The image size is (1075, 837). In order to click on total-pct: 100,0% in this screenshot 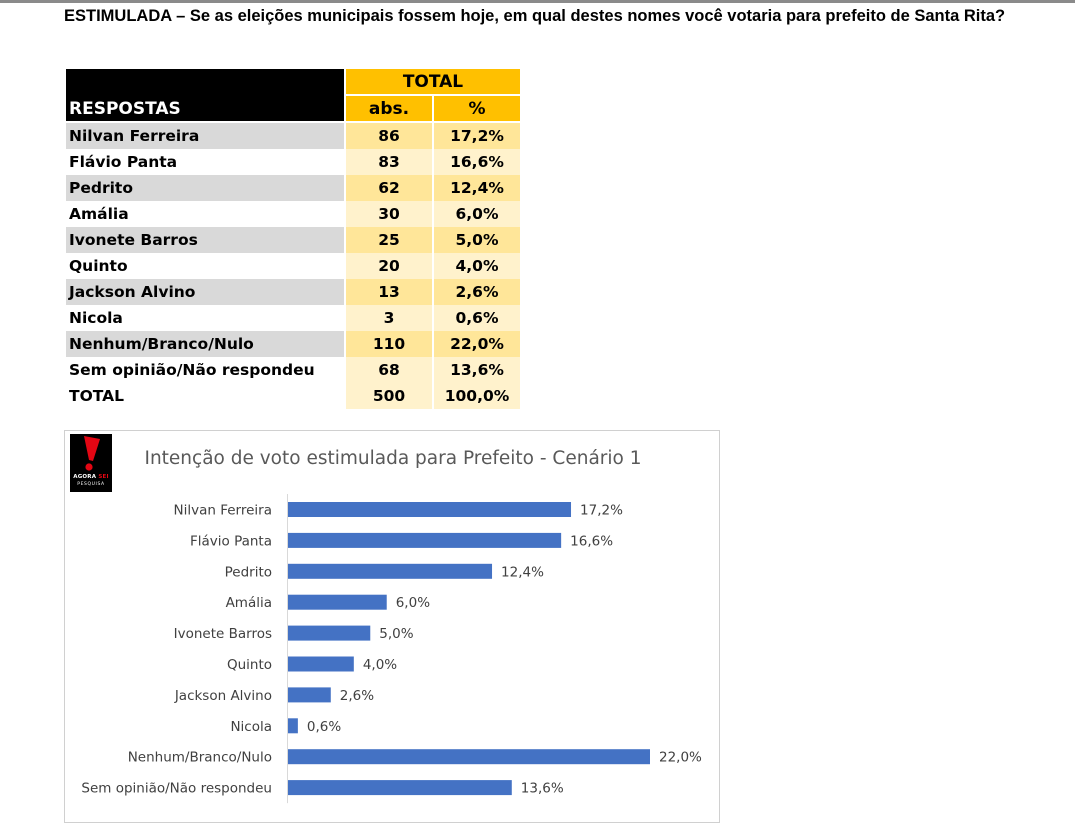, I will do `click(477, 396)`.